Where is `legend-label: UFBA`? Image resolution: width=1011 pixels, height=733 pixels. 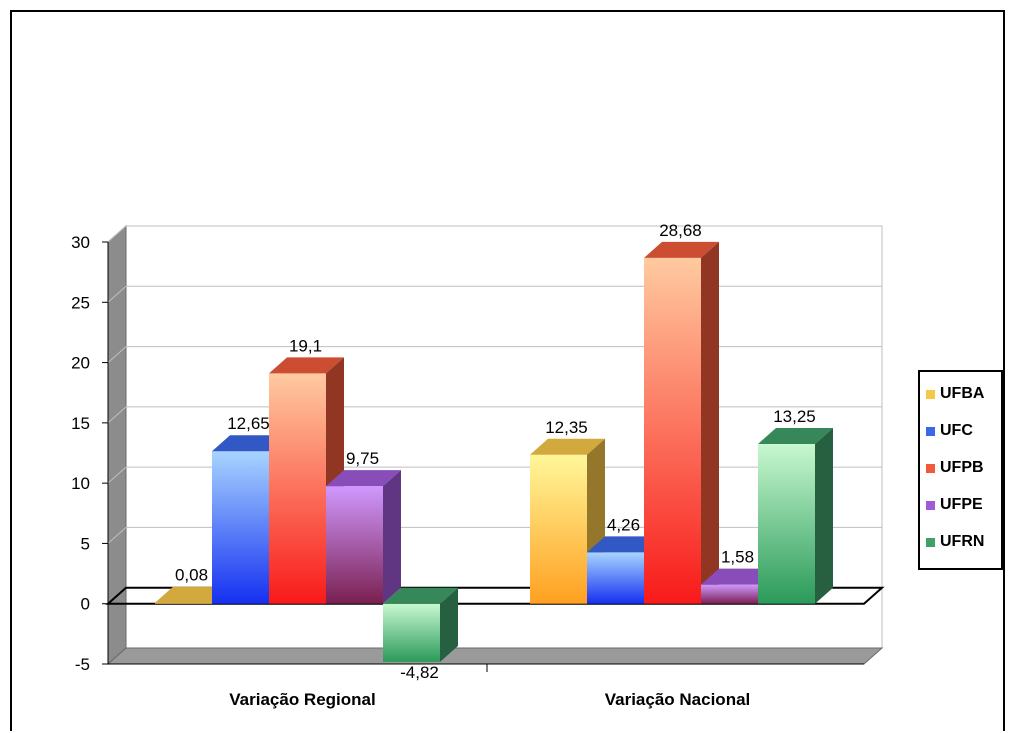
legend-label: UFBA is located at coordinates (962, 393).